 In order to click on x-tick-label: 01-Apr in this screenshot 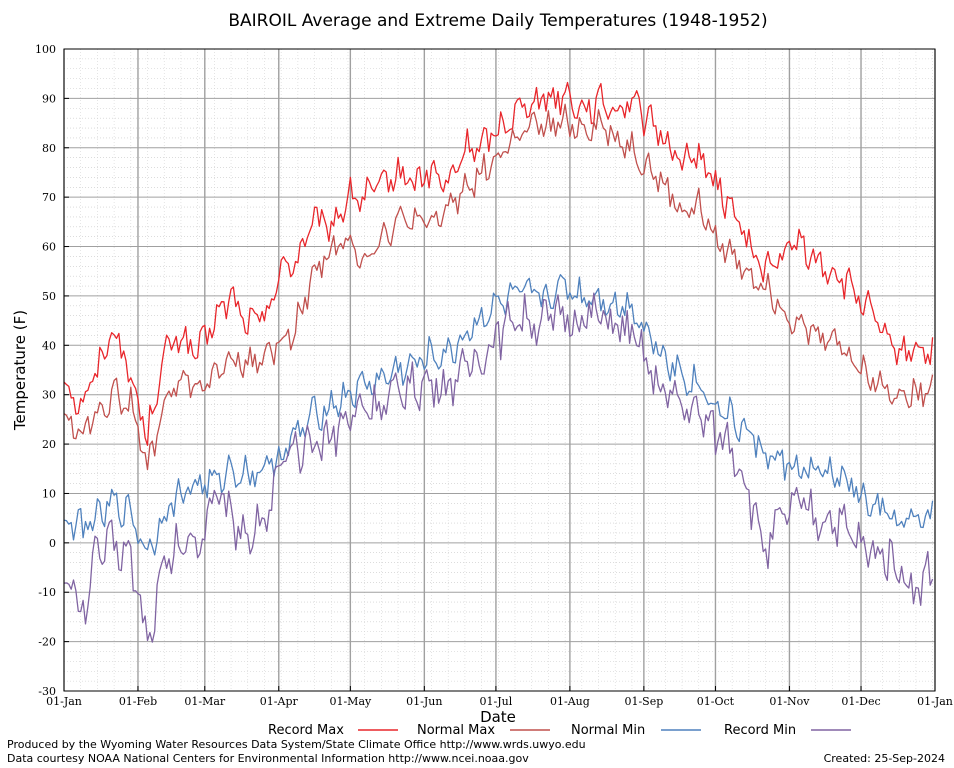, I will do `click(279, 701)`.